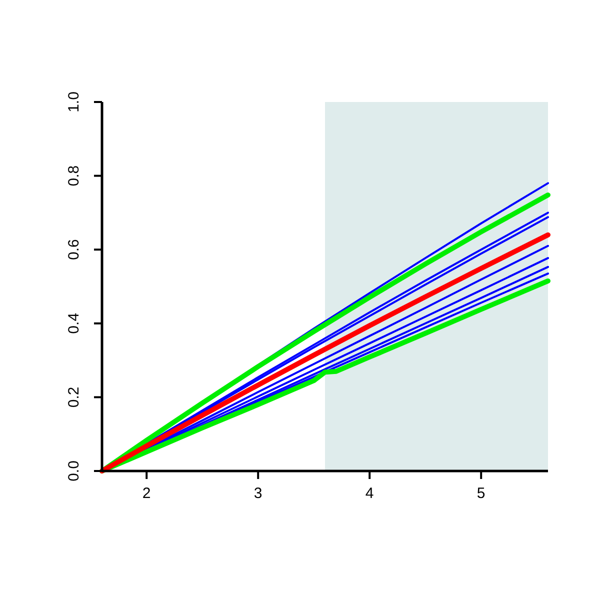  What do you see at coordinates (73, 397) in the screenshot?
I see `y-tick-label: 0.2` at bounding box center [73, 397].